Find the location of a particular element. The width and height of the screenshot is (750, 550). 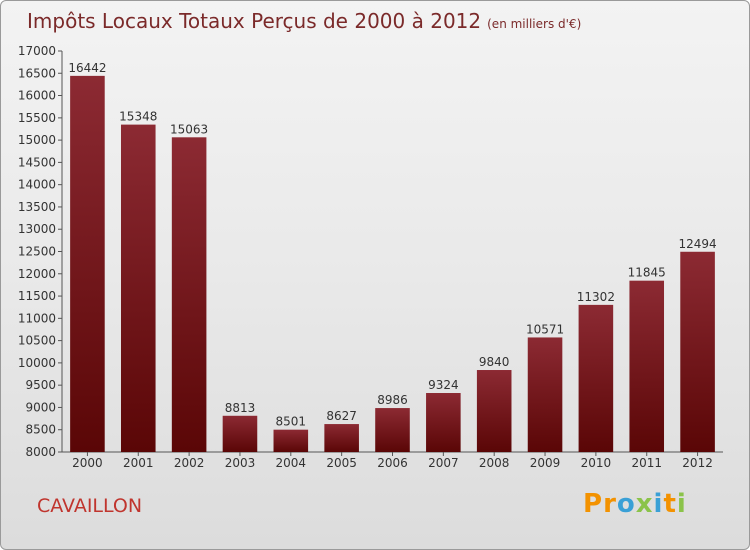

bar-value-label: 9324 is located at coordinates (443, 385).